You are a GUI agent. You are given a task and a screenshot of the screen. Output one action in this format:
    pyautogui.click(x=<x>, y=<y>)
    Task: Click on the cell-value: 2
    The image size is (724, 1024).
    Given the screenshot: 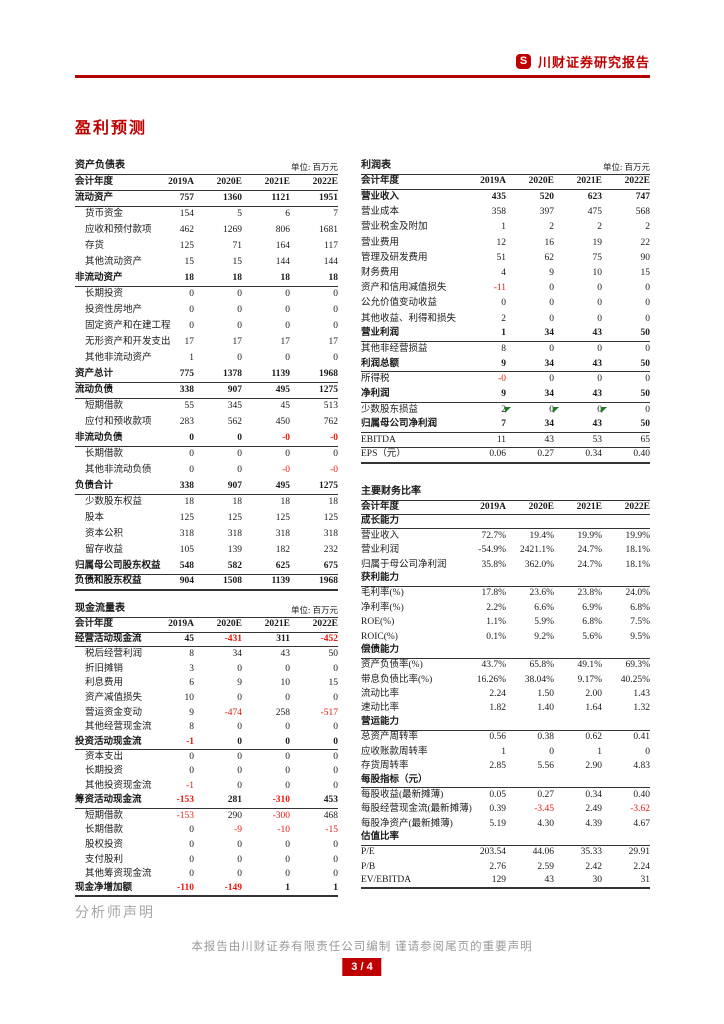 What is the action you would take?
    pyautogui.click(x=599, y=227)
    